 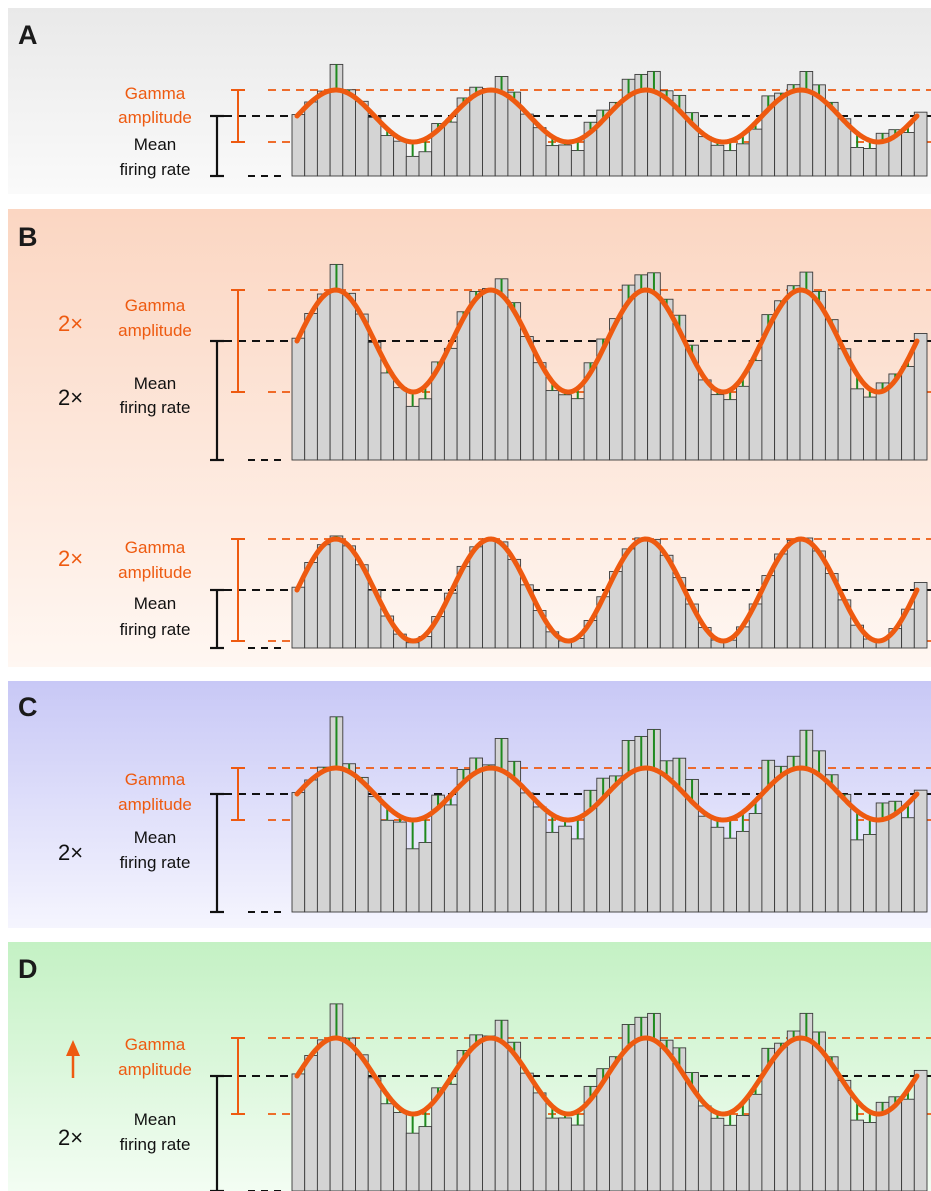 What do you see at coordinates (155, 169) in the screenshot?
I see `mean-label-a-2: firing rate` at bounding box center [155, 169].